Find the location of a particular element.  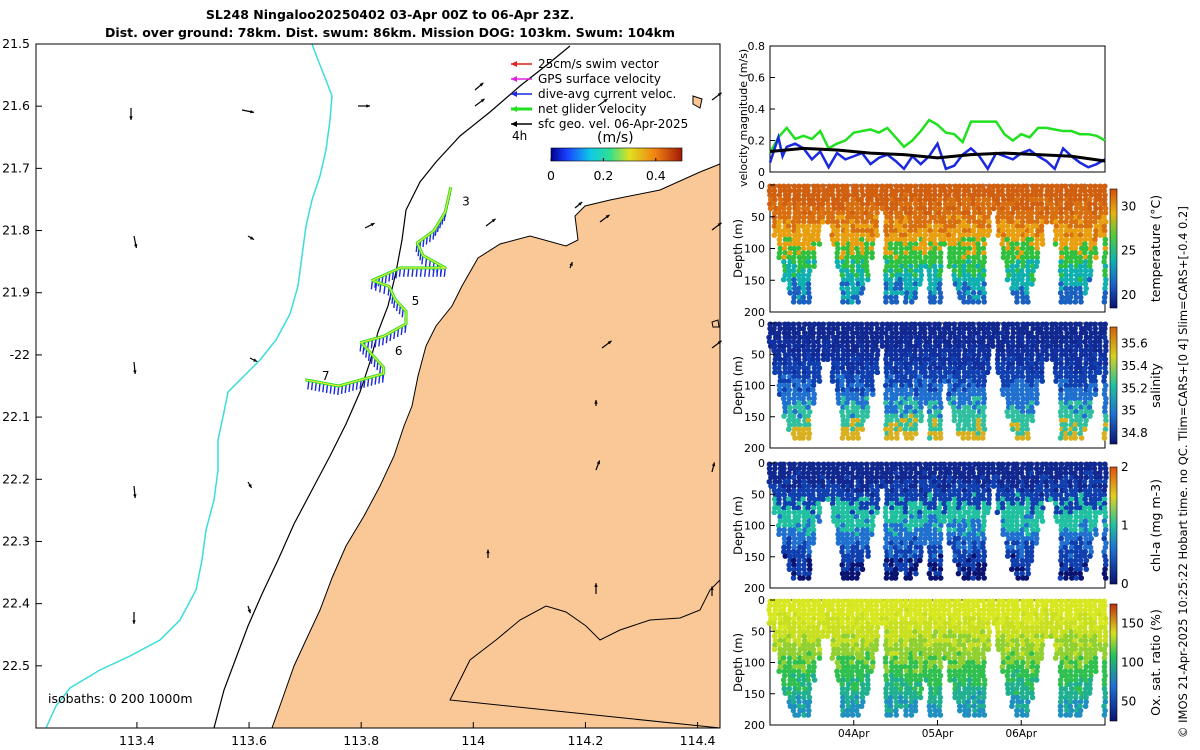

lon-tick-label: 113.6 is located at coordinates (249, 740).